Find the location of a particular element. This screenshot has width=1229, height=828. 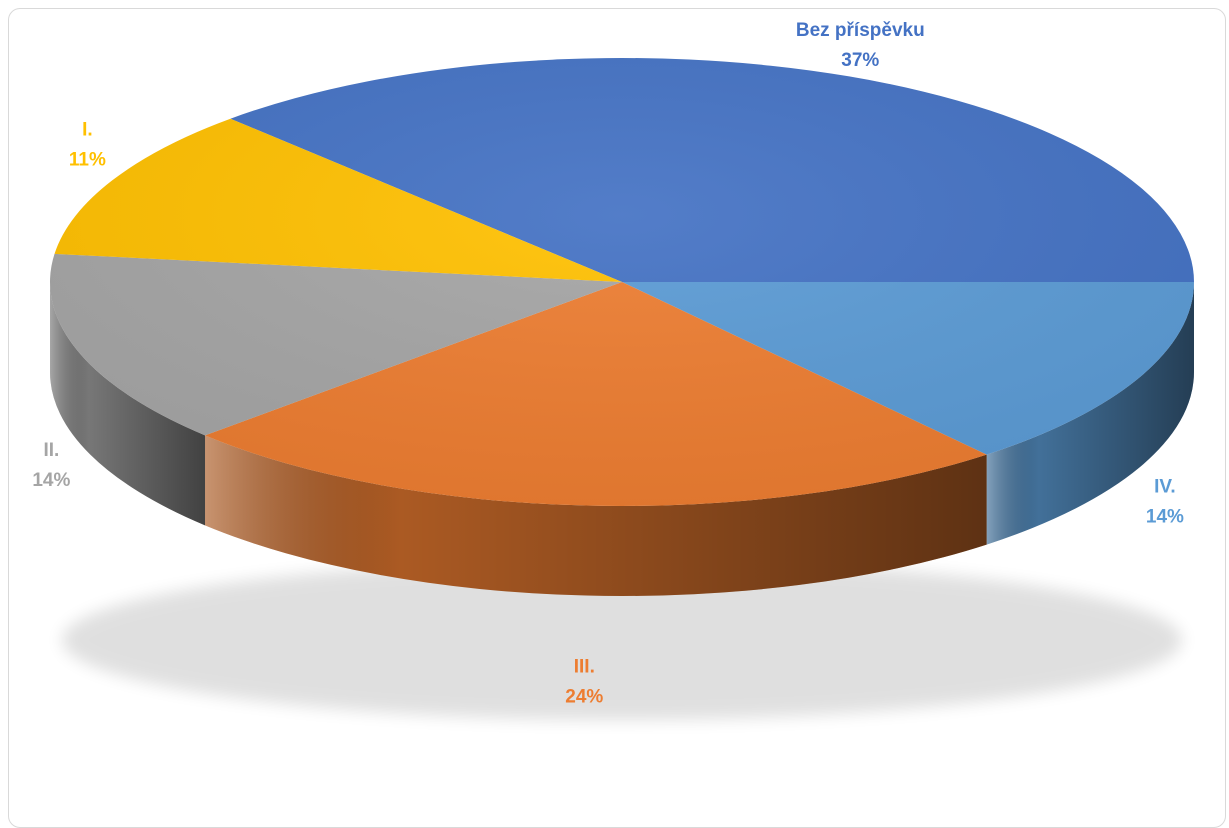

pie-side-shade-ii is located at coordinates (128, 404).